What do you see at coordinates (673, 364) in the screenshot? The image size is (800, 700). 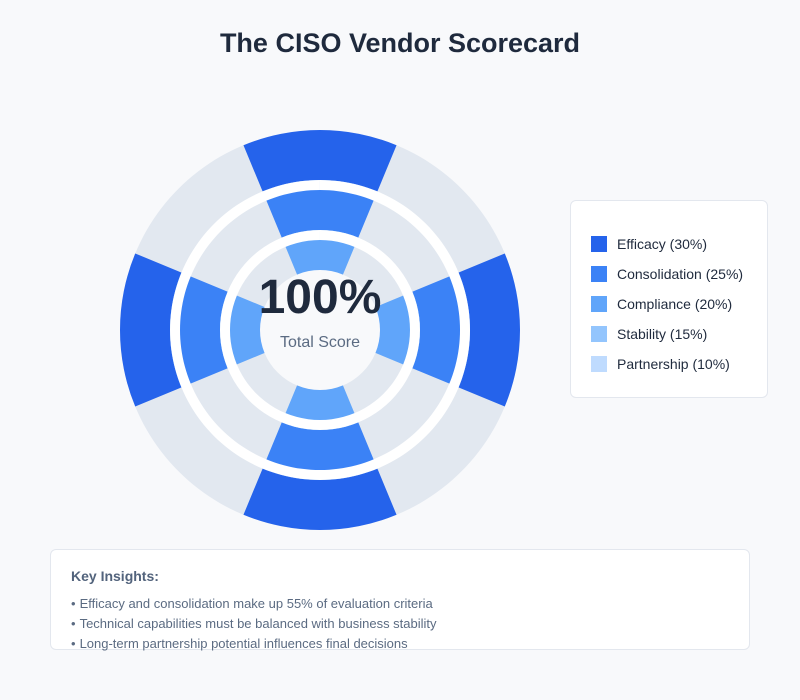 I see `legend-label: Partnership (10%)` at bounding box center [673, 364].